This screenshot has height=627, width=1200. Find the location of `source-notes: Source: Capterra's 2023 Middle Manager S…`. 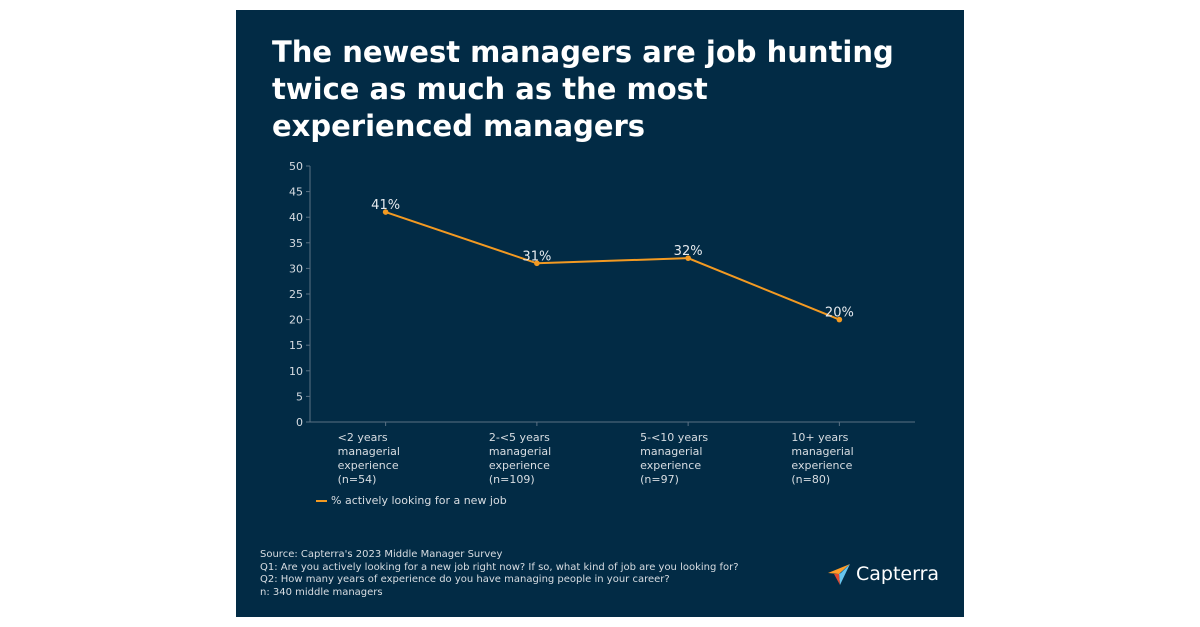

source-notes: Source: Capterra's 2023 Middle Manager S… is located at coordinates (499, 574).